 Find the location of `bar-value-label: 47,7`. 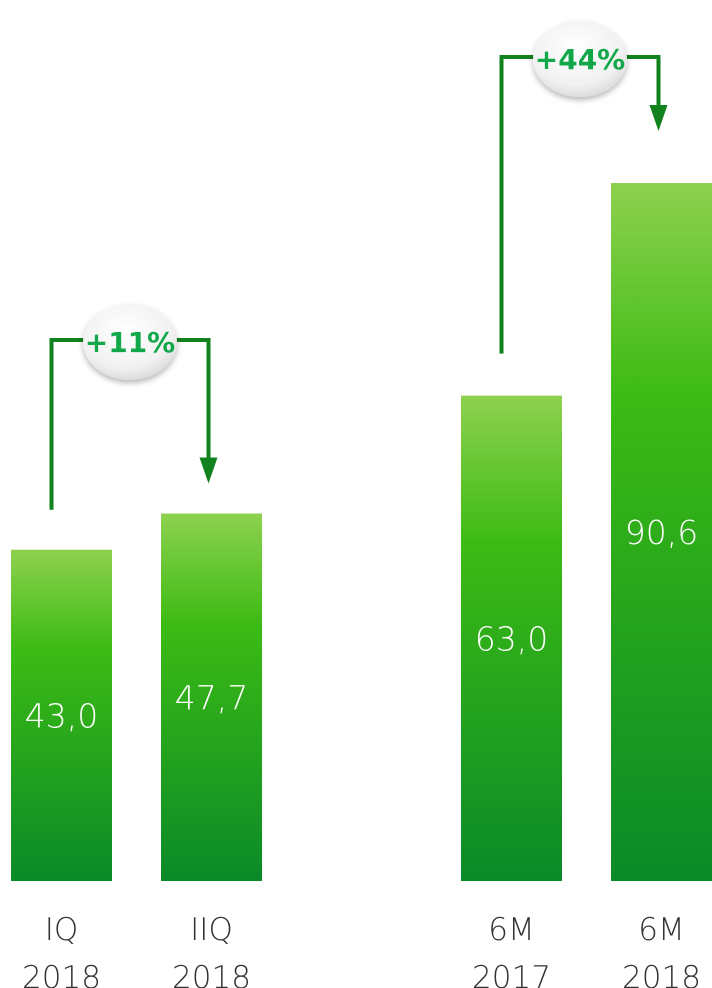

bar-value-label: 47,7 is located at coordinates (211, 697).